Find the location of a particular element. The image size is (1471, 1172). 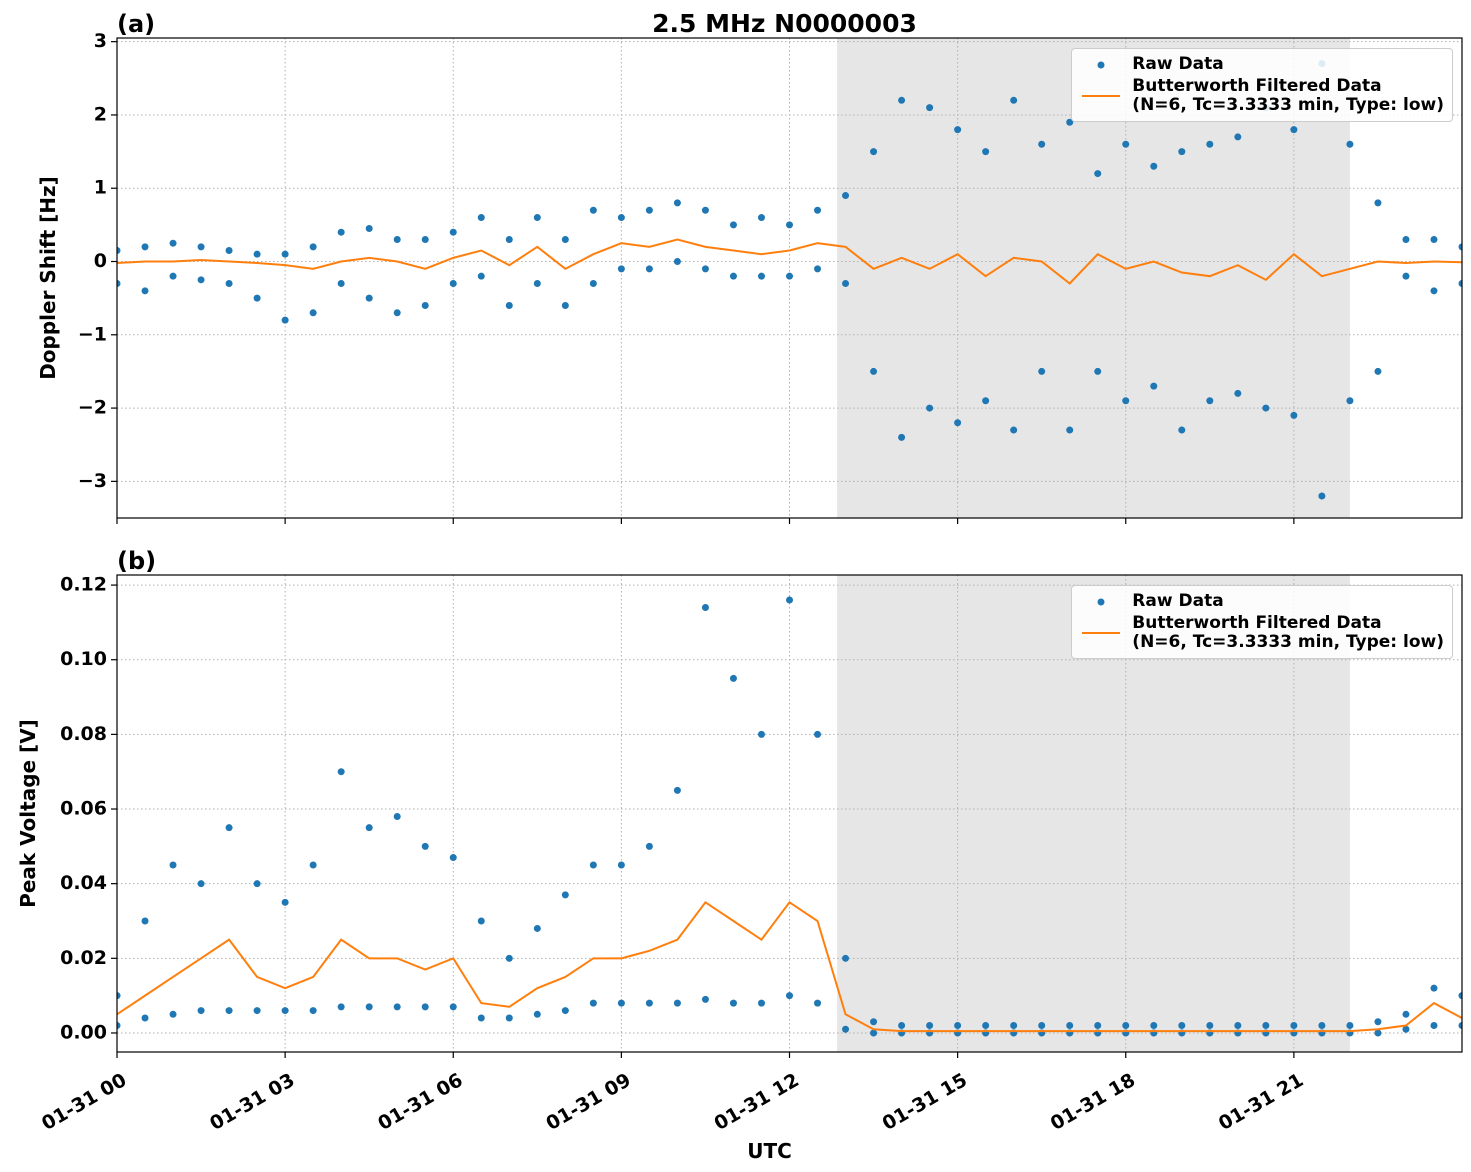

x-tick-label: 01-31 06 is located at coordinates (420, 1102).